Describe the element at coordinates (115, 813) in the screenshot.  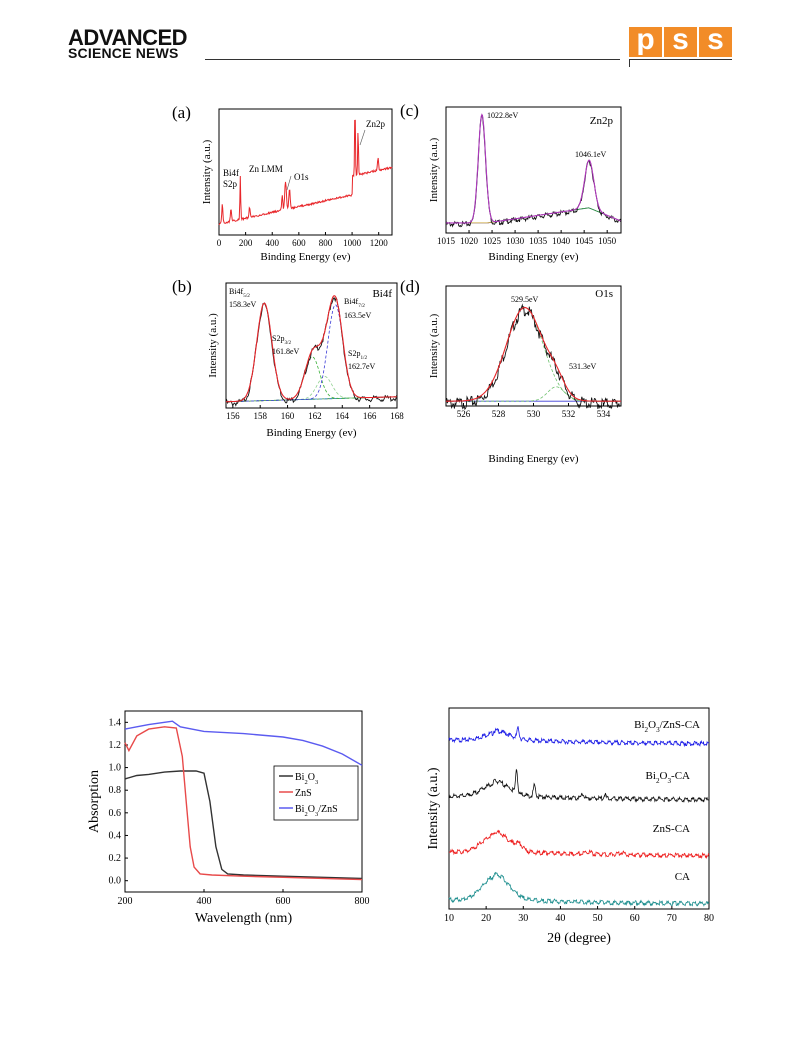
I see `y-tick-label: 0.6` at that location.